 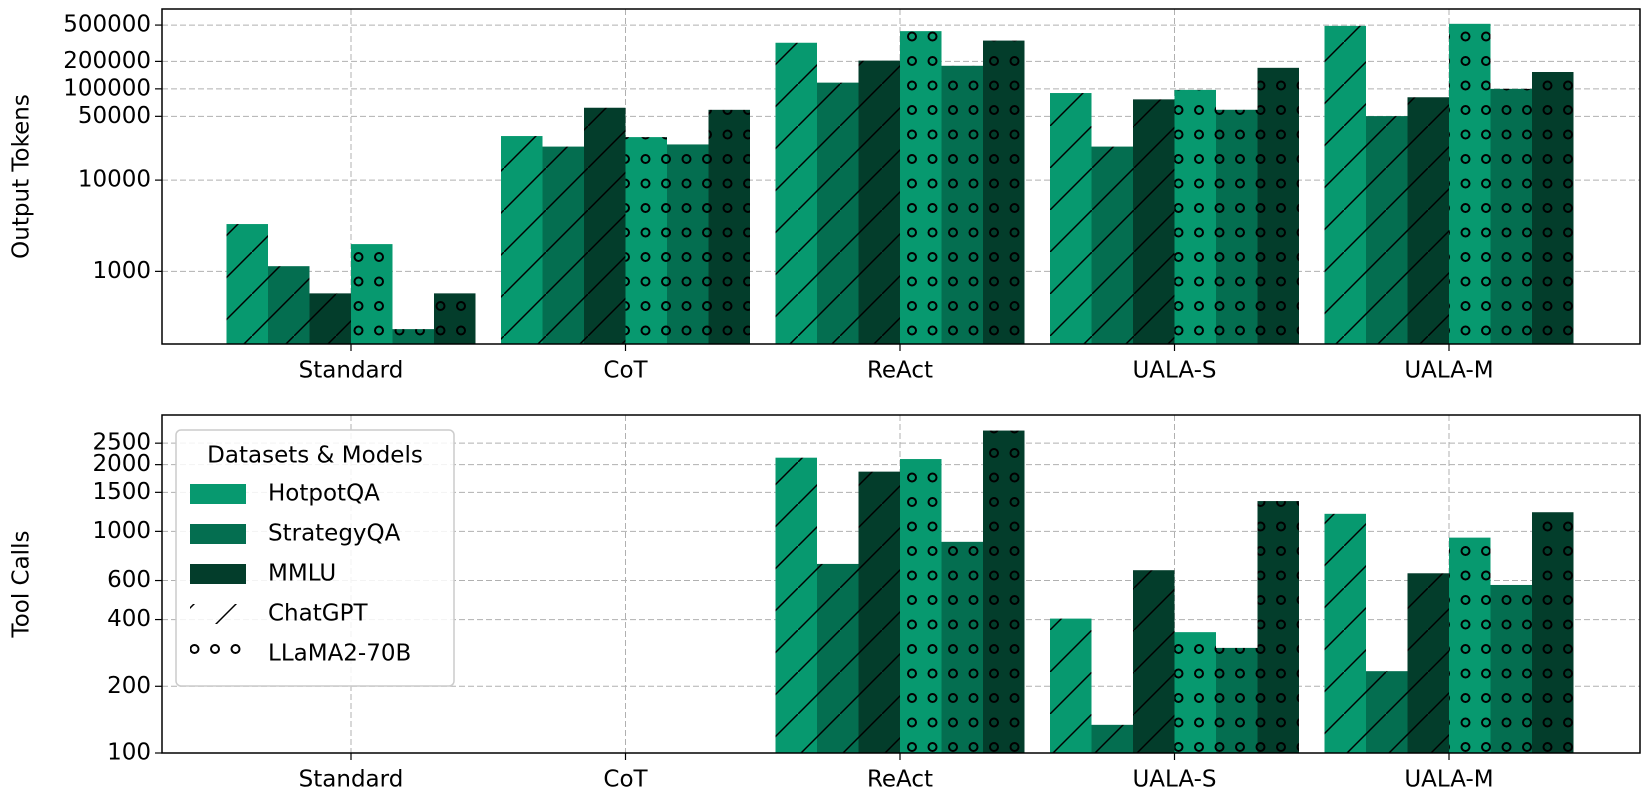 What do you see at coordinates (107, 61) in the screenshot?
I see `y-tick-label: 200000` at bounding box center [107, 61].